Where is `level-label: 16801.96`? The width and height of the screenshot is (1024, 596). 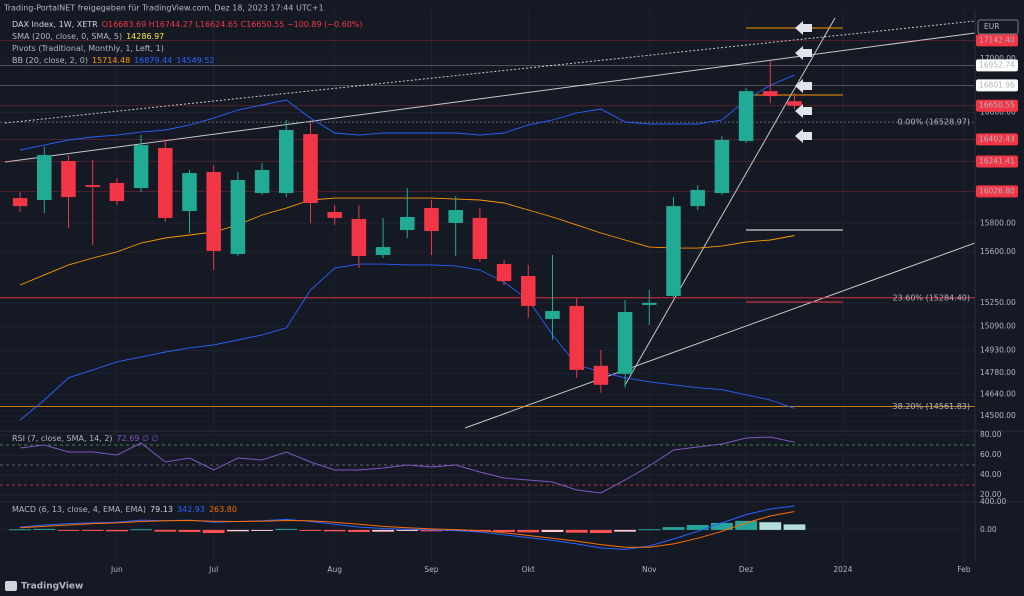
level-label: 16801.96 is located at coordinates (997, 84).